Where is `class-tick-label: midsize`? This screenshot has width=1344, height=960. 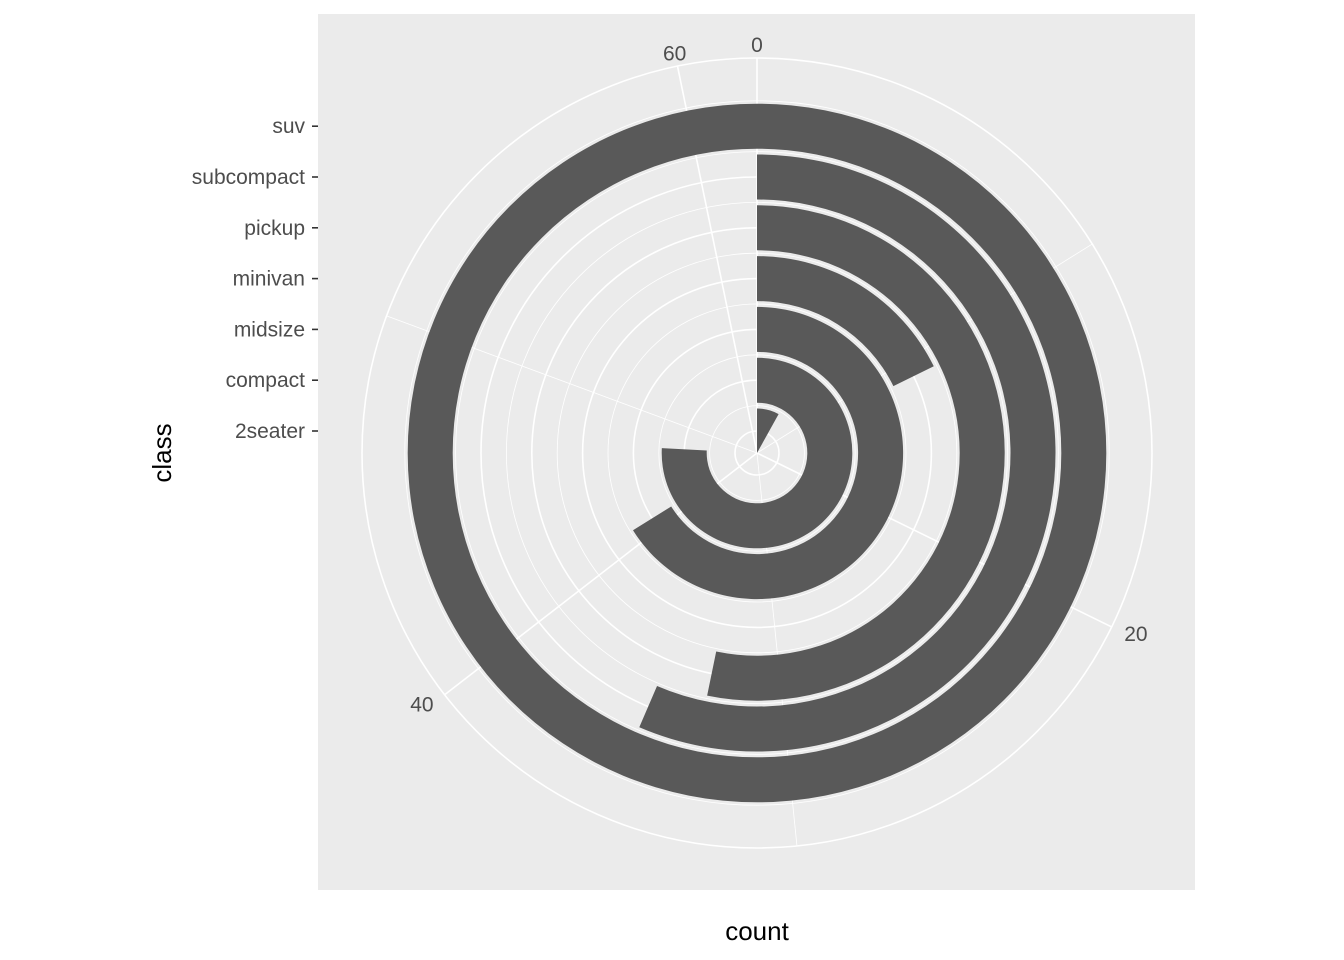
class-tick-label: midsize is located at coordinates (269, 329).